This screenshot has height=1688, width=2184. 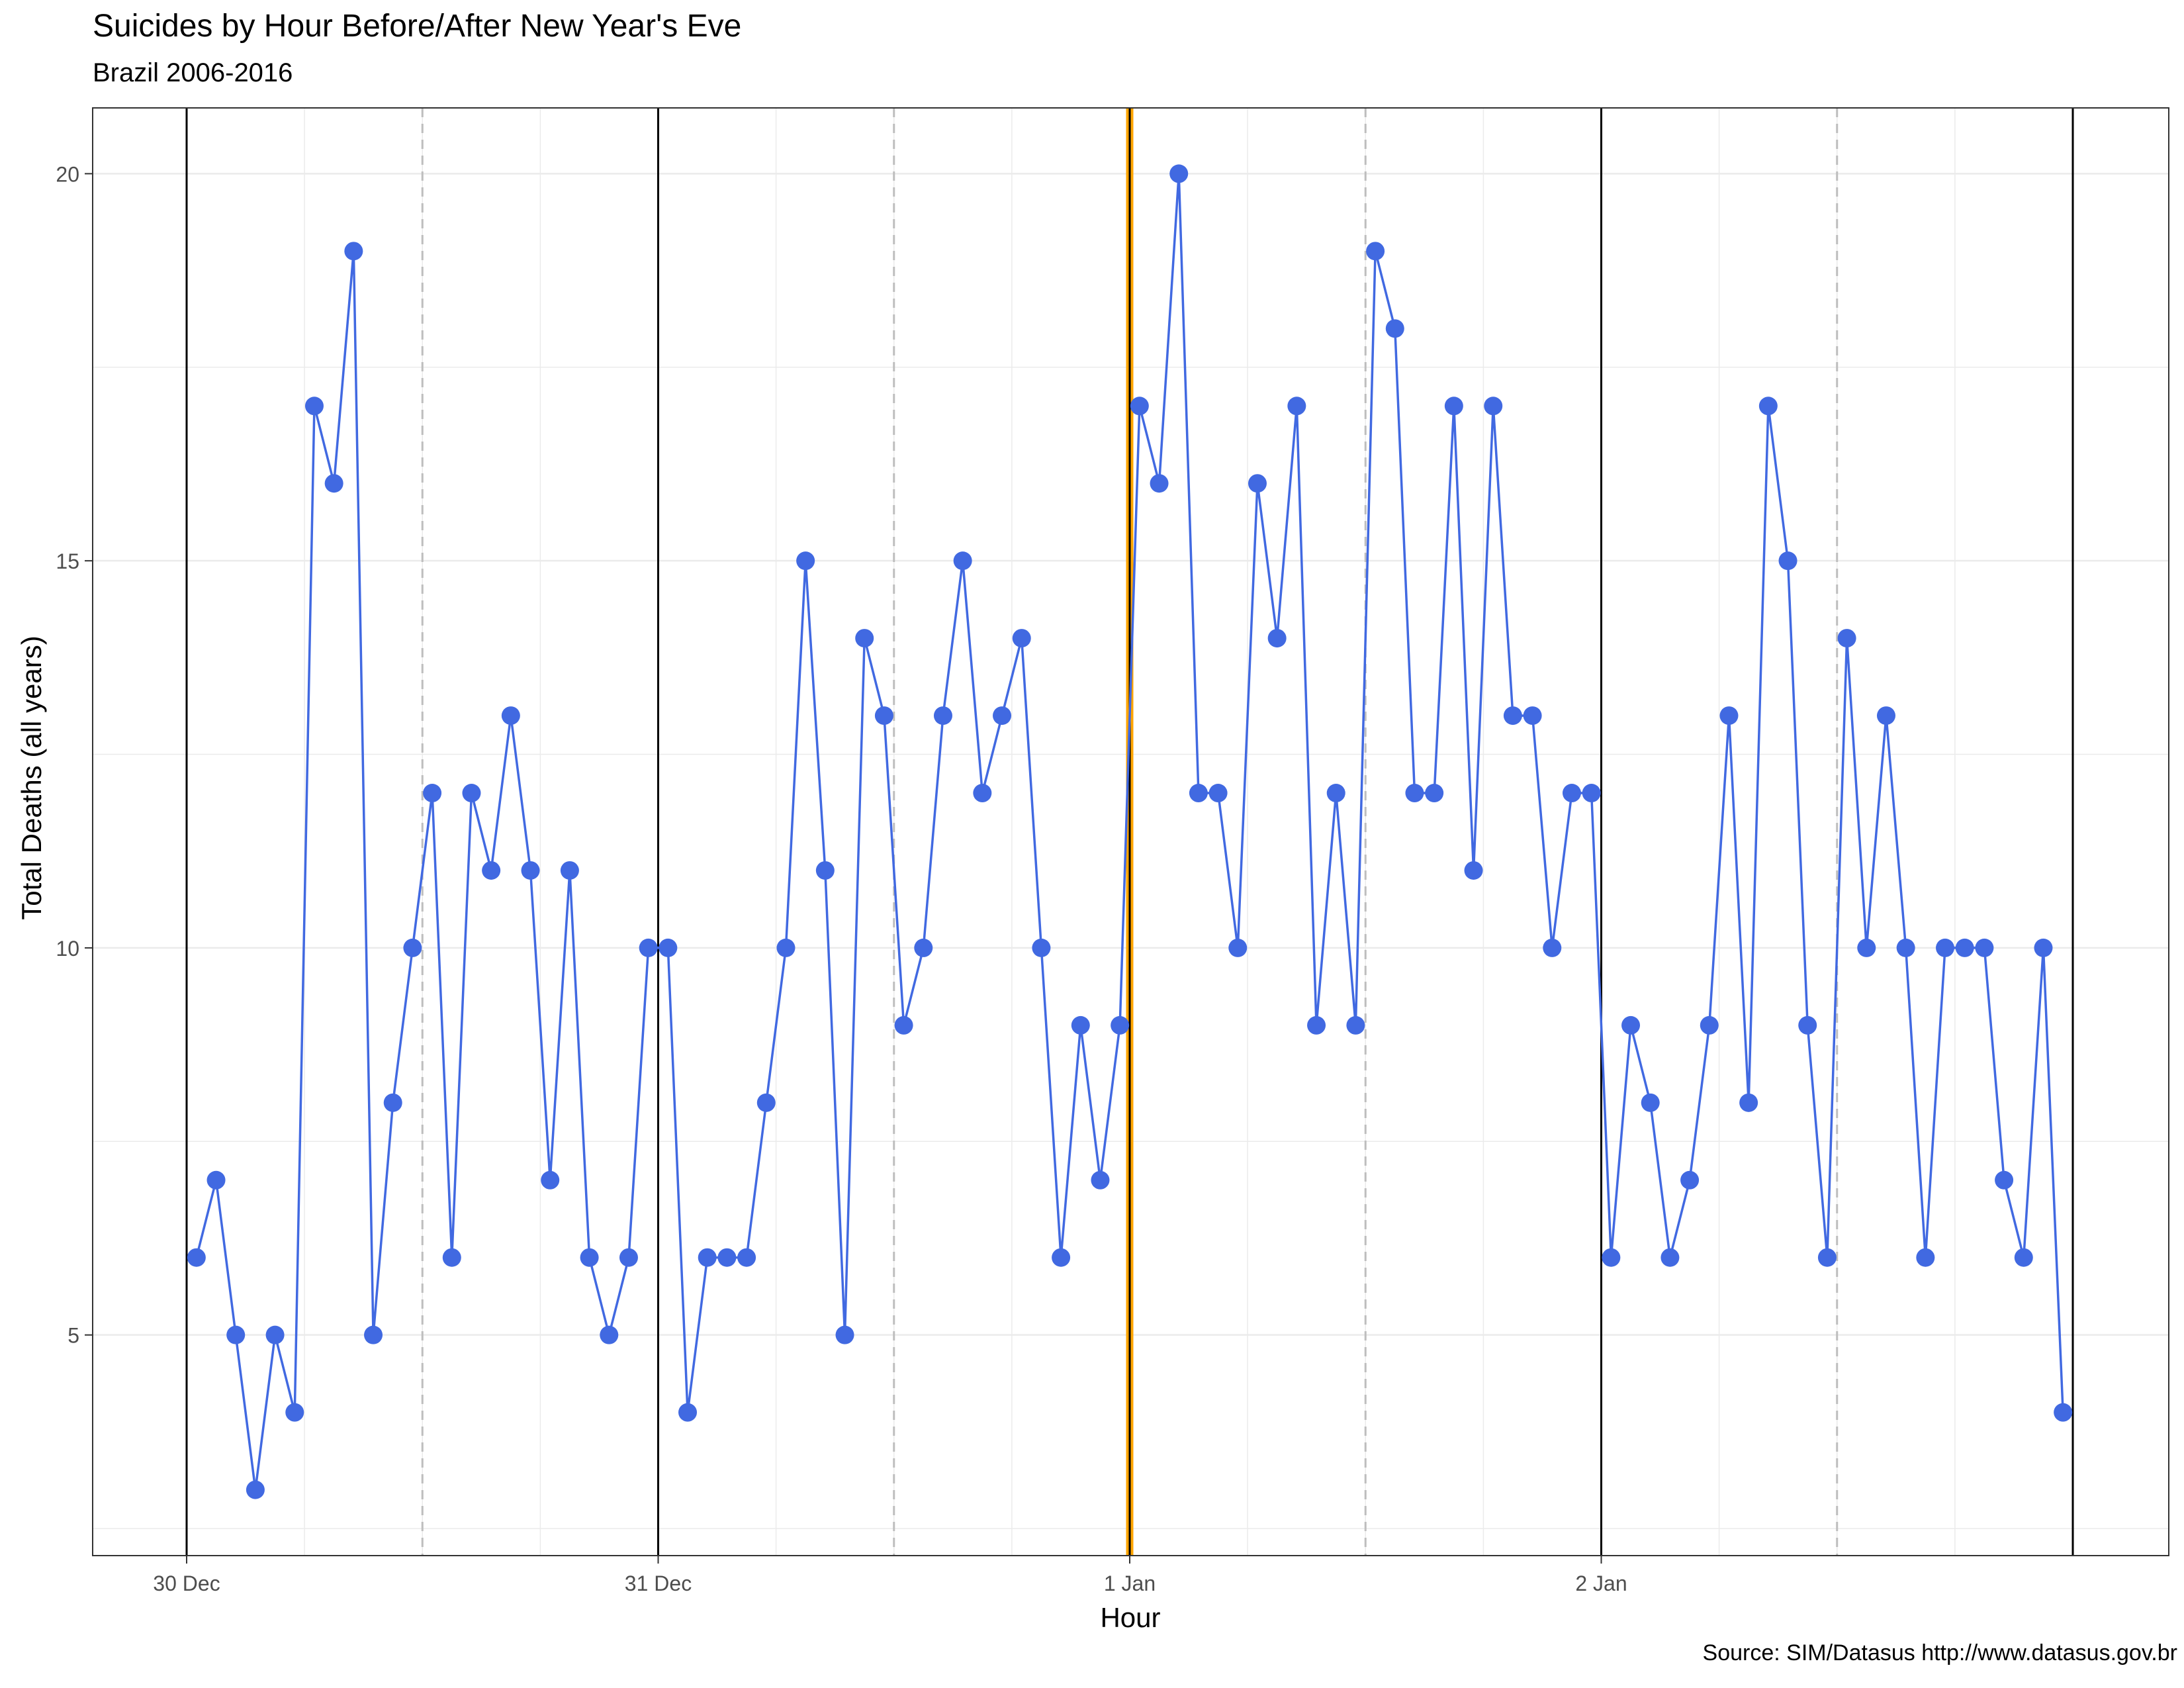 I want to click on x-tick-label: 31 Dec, so click(x=658, y=1583).